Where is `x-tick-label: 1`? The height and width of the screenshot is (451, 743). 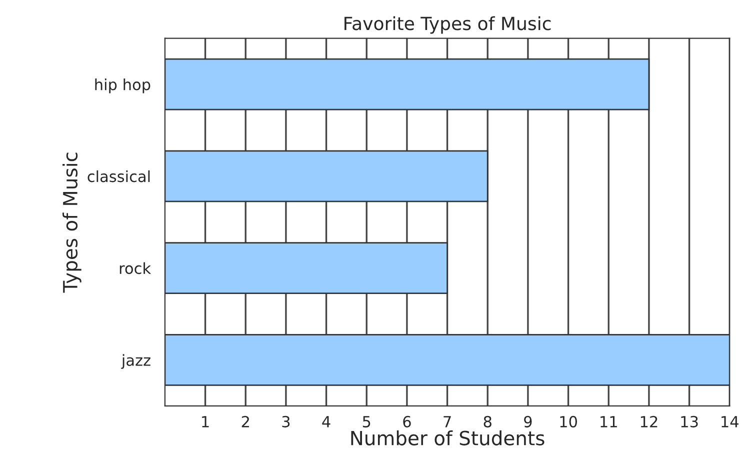
x-tick-label: 1 is located at coordinates (205, 422).